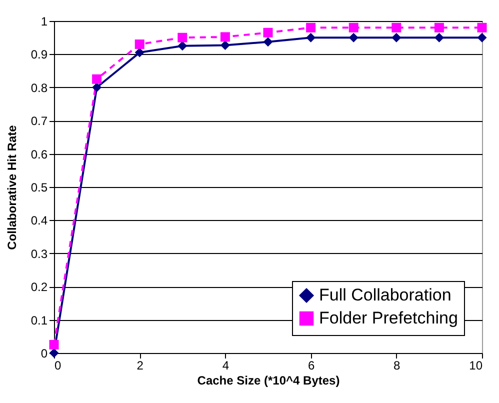 This screenshot has height=403, width=499. Describe the element at coordinates (140, 365) in the screenshot. I see `x-tick-label: 2` at that location.